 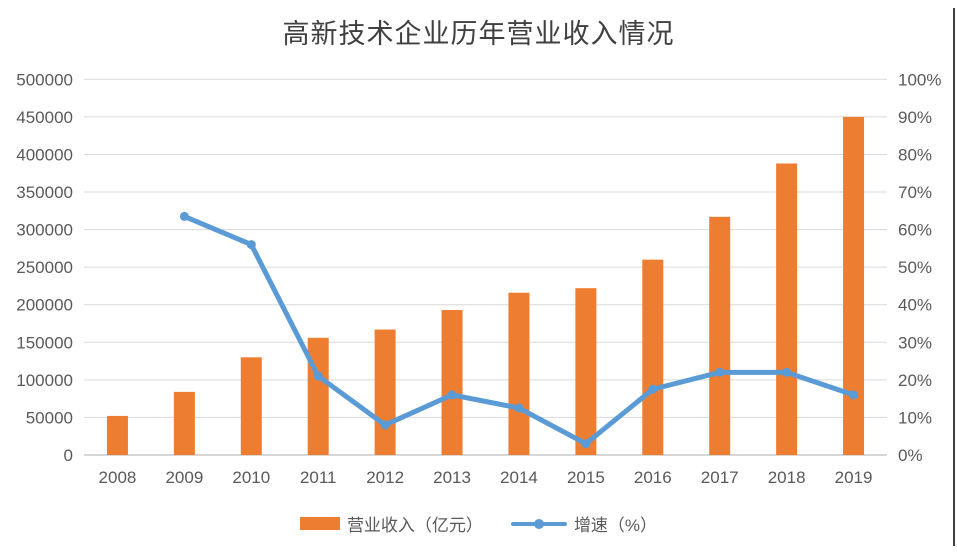 What do you see at coordinates (44, 230) in the screenshot?
I see `left-axis-tick-label: 300000` at bounding box center [44, 230].